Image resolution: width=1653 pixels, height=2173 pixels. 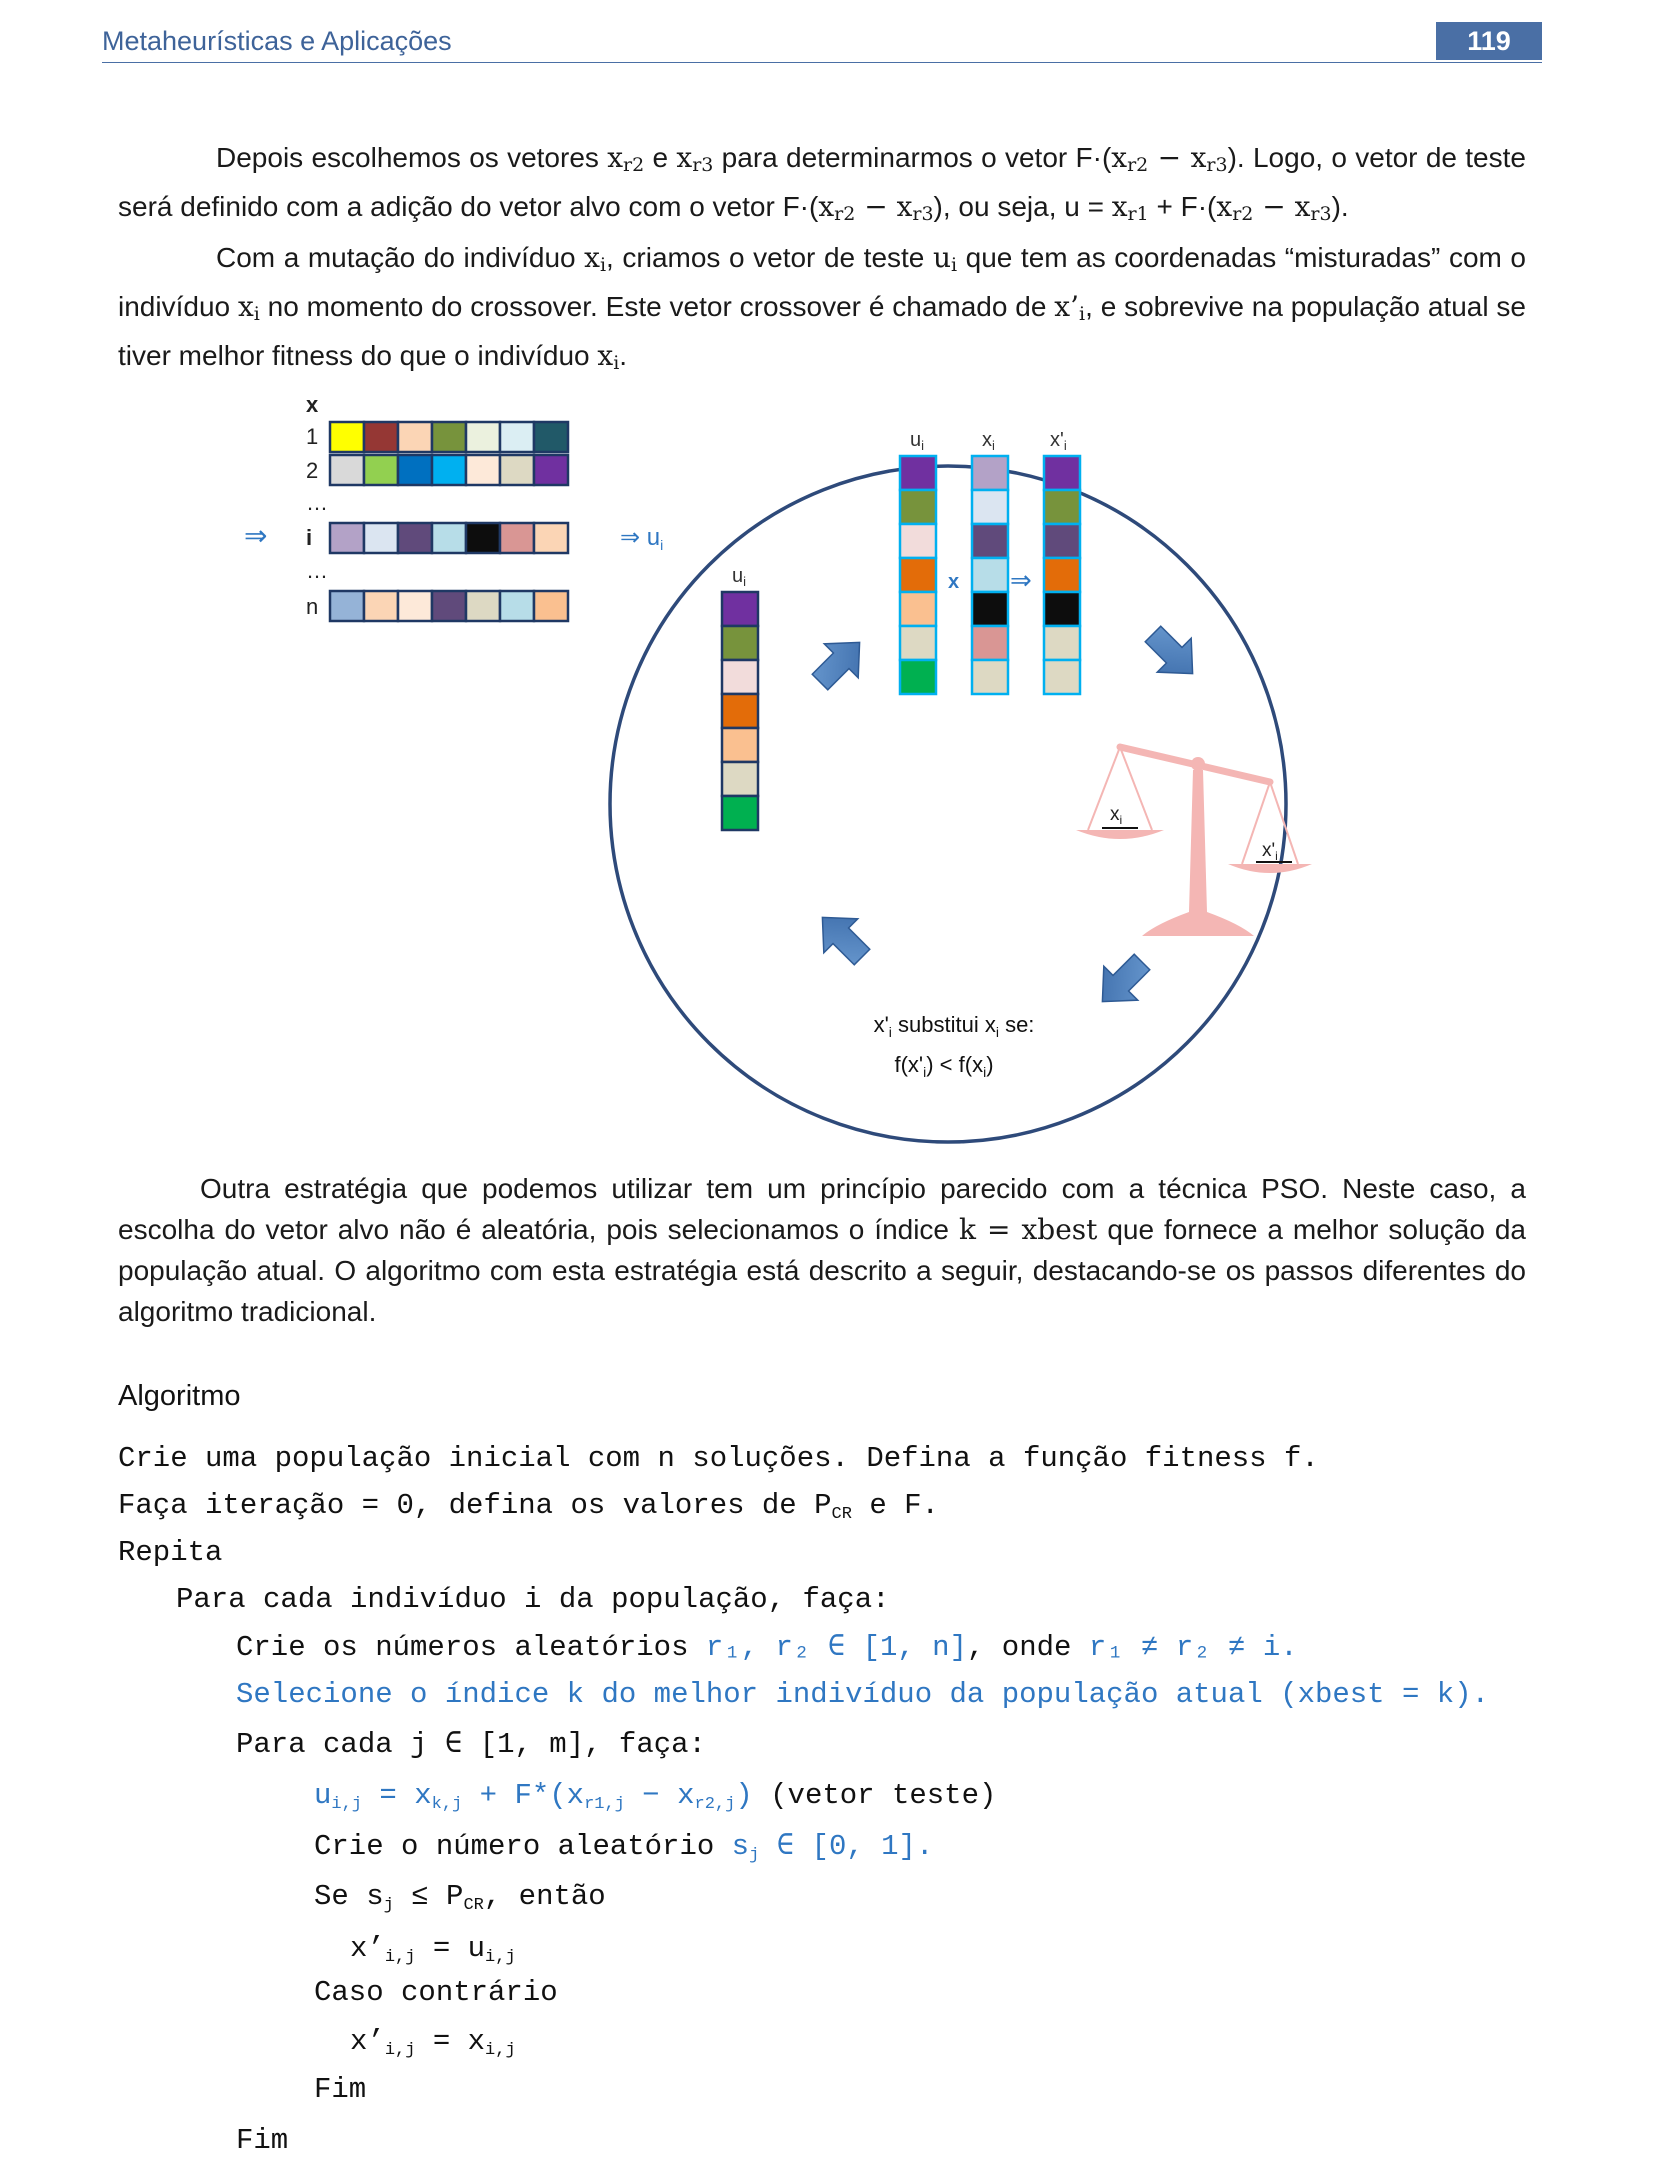 What do you see at coordinates (953, 582) in the screenshot?
I see `crossover-operator: x` at bounding box center [953, 582].